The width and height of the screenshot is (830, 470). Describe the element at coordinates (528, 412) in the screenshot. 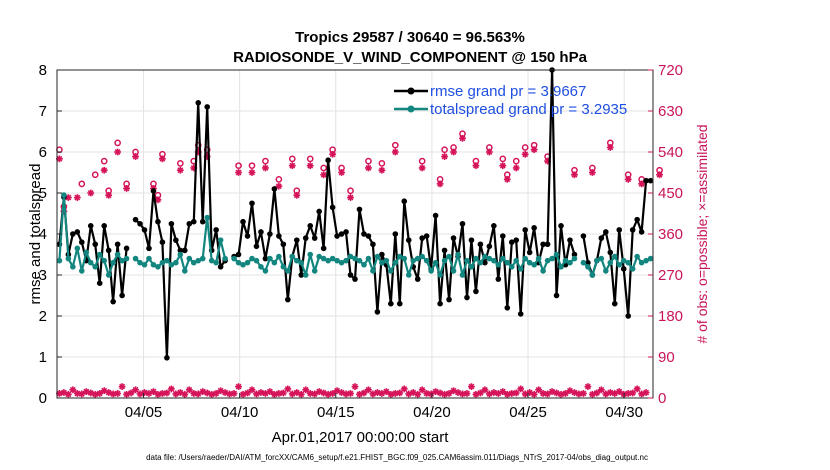

I see `tick-label-x: 04/25` at that location.